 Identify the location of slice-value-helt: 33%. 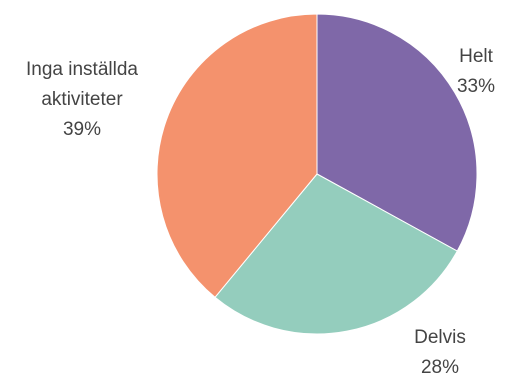
(476, 86).